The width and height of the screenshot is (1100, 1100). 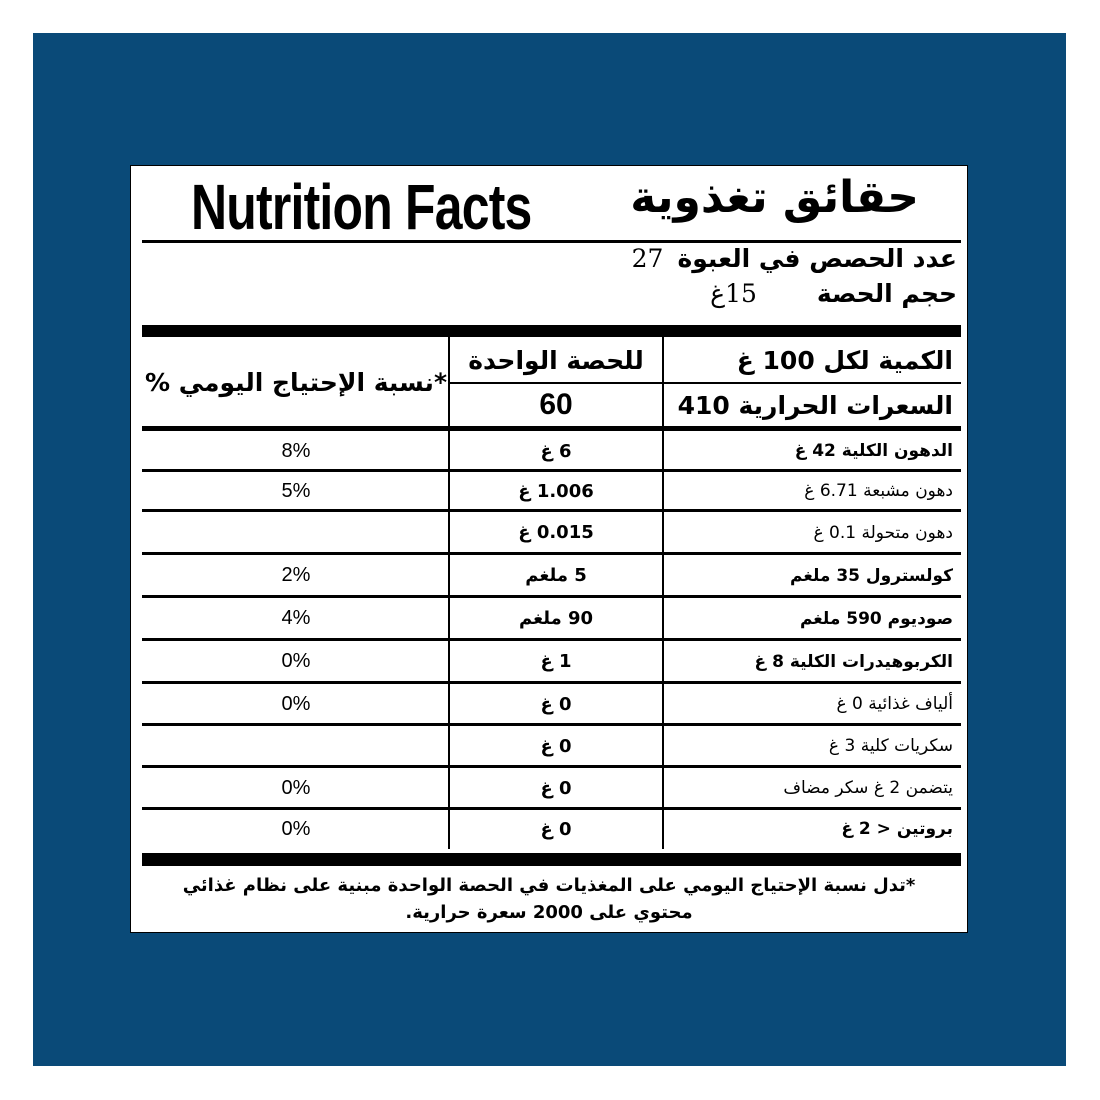 What do you see at coordinates (556, 451) in the screenshot?
I see `nutrient-per-serving: 6 غ` at bounding box center [556, 451].